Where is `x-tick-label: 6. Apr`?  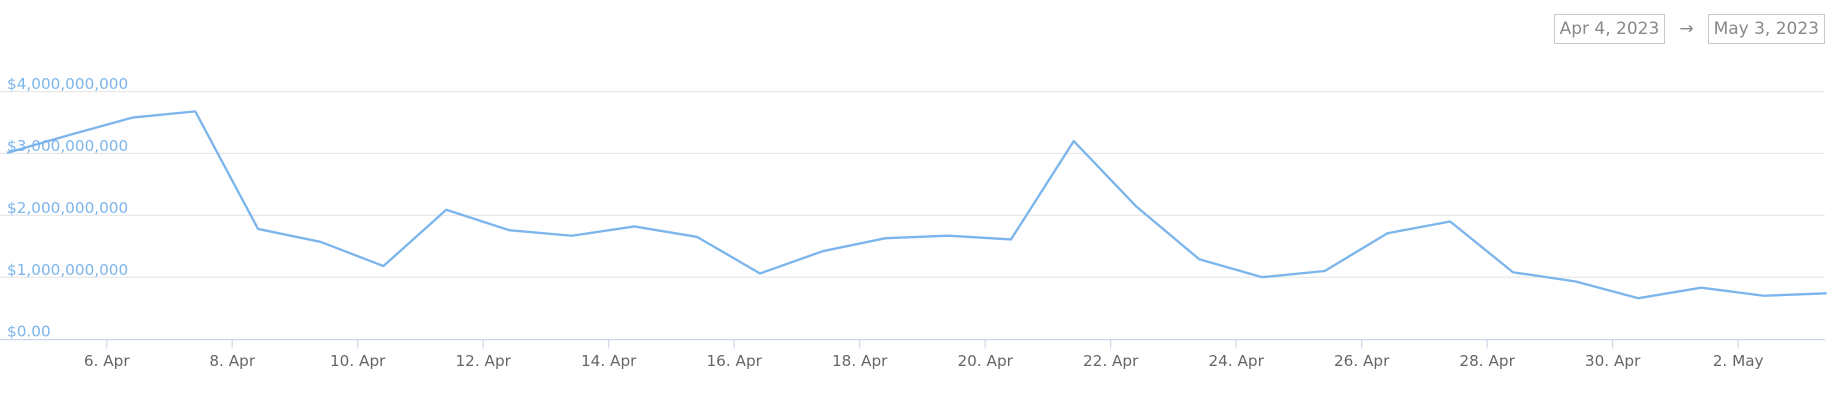
x-tick-label: 6. Apr is located at coordinates (107, 361).